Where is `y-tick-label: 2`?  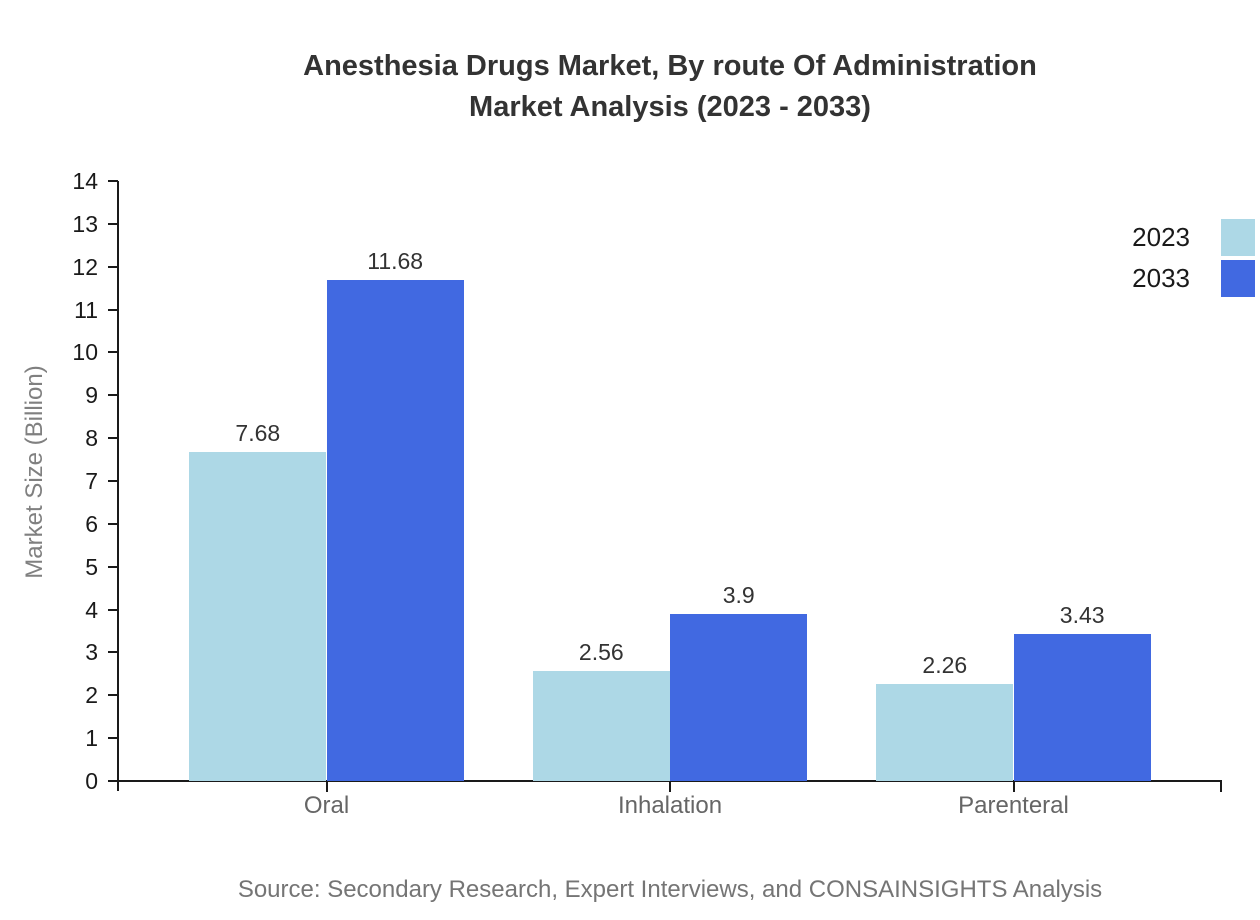 y-tick-label: 2 is located at coordinates (91, 695).